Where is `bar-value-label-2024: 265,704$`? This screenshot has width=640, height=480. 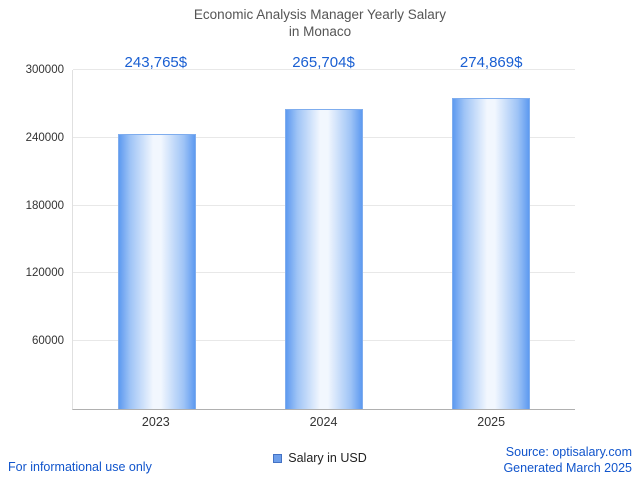 bar-value-label-2024: 265,704$ is located at coordinates (323, 62).